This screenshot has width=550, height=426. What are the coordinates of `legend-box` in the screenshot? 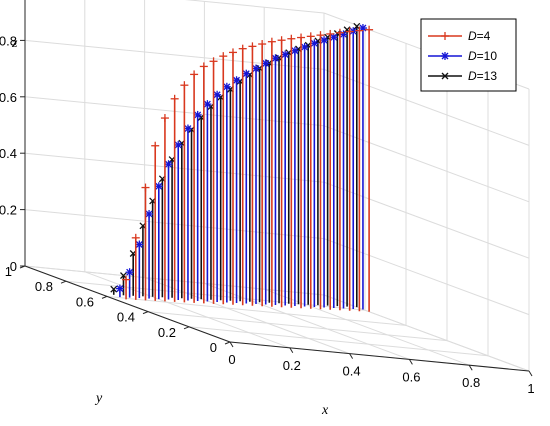 It's located at (468, 55).